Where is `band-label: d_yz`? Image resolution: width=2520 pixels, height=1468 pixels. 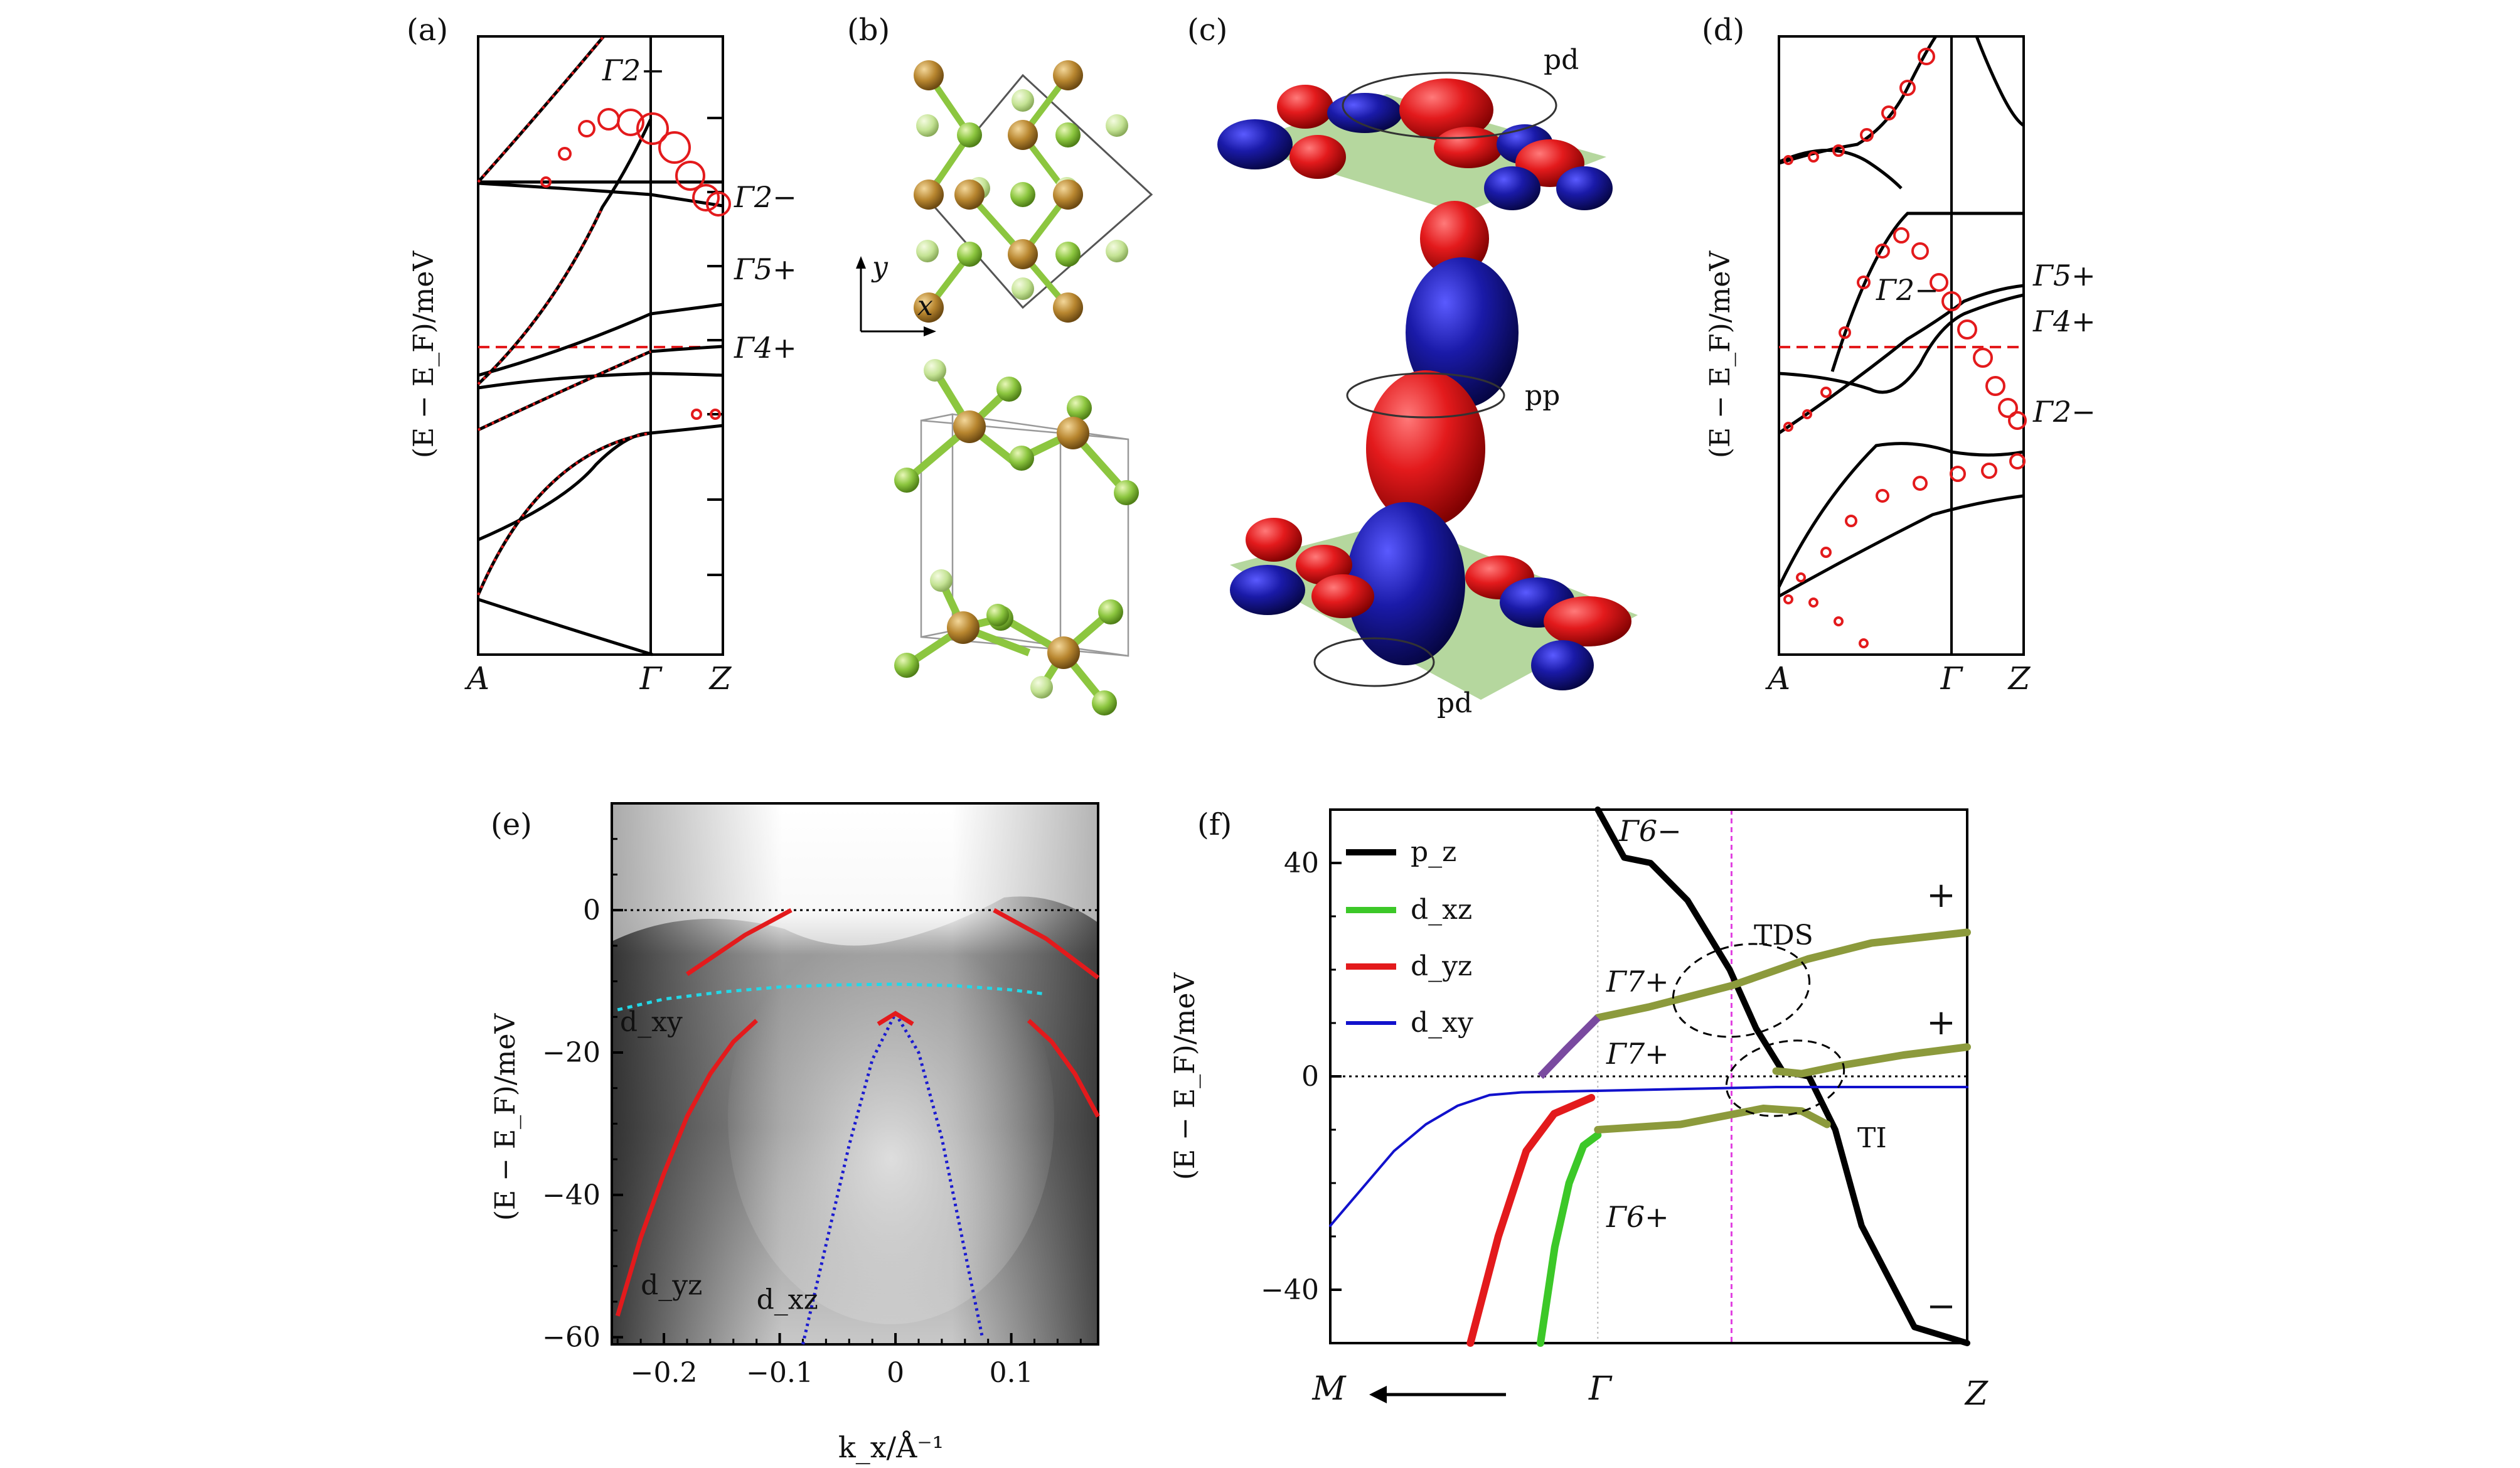 band-label: d_yz is located at coordinates (671, 1286).